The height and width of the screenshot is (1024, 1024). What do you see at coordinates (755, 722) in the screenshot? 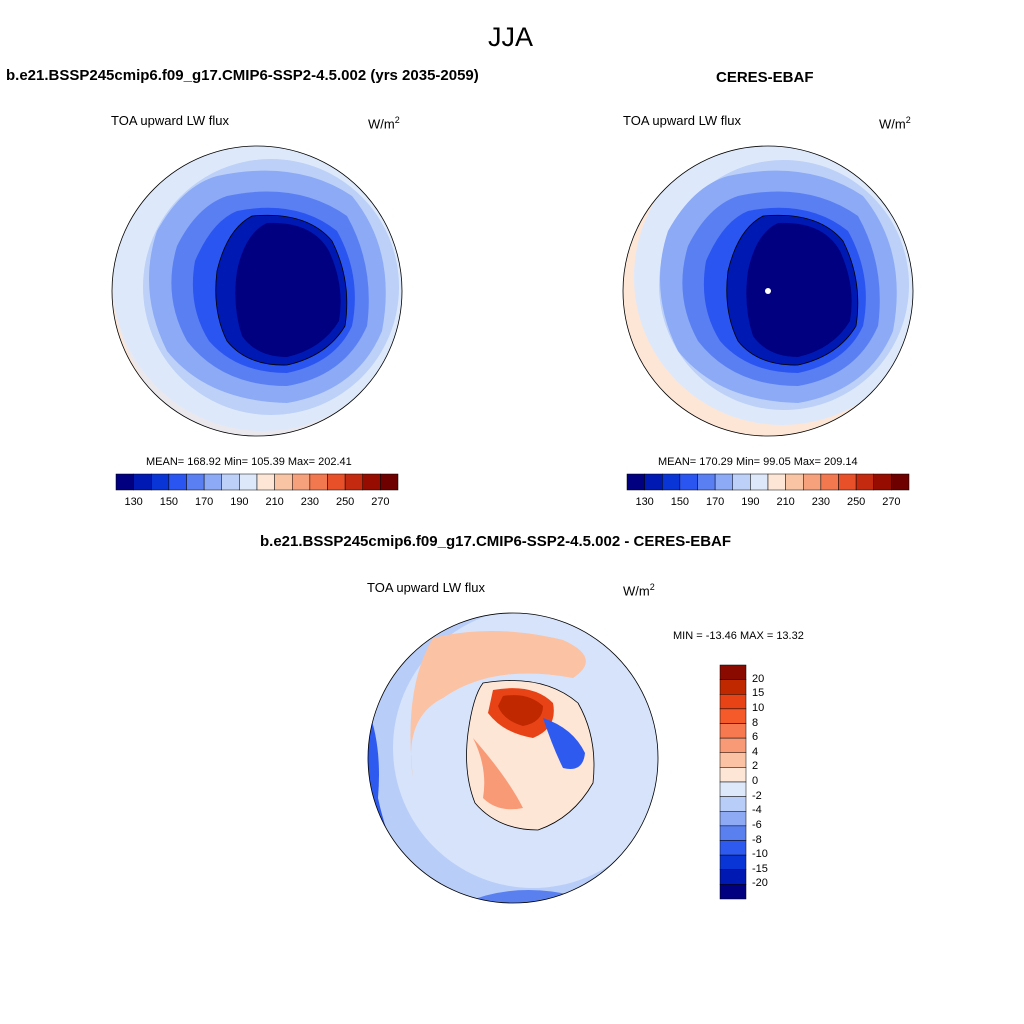
I see `diff-colorbar-tick: 8` at bounding box center [755, 722].